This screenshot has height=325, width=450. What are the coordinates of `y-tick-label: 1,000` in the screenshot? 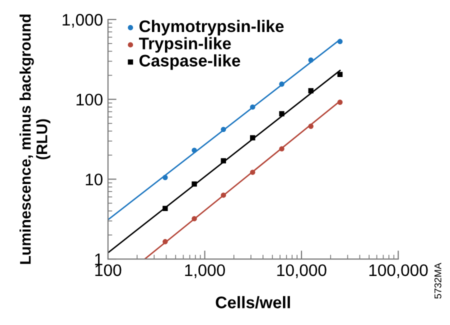 It's located at (82, 21).